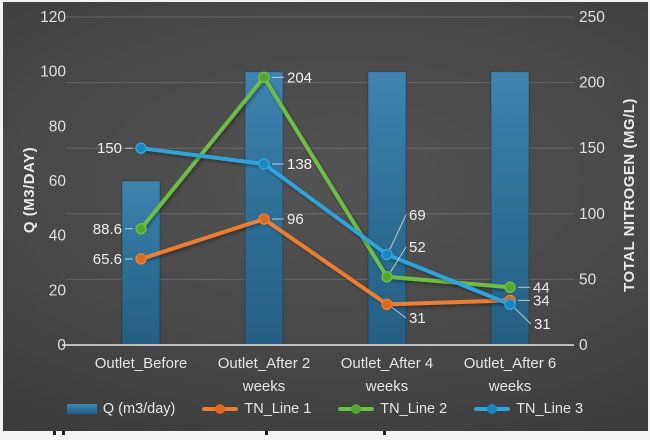 Image resolution: width=650 pixels, height=440 pixels. I want to click on legend-label: TN_Line 3, so click(550, 409).